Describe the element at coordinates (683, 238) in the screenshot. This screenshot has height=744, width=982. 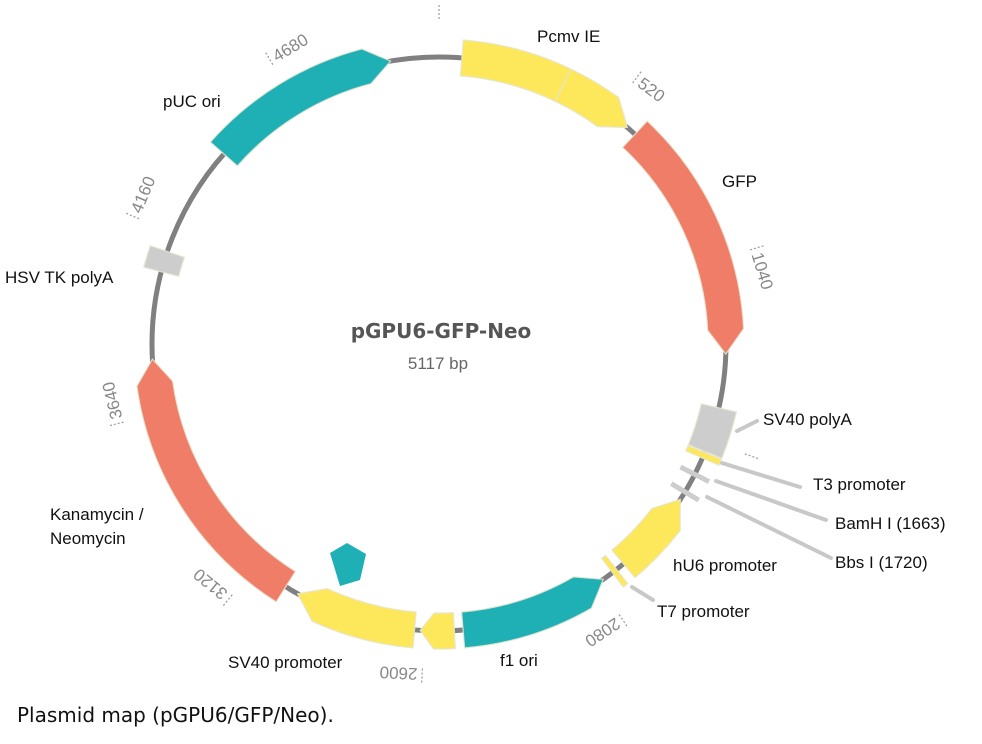
I see `feature-gfp` at that location.